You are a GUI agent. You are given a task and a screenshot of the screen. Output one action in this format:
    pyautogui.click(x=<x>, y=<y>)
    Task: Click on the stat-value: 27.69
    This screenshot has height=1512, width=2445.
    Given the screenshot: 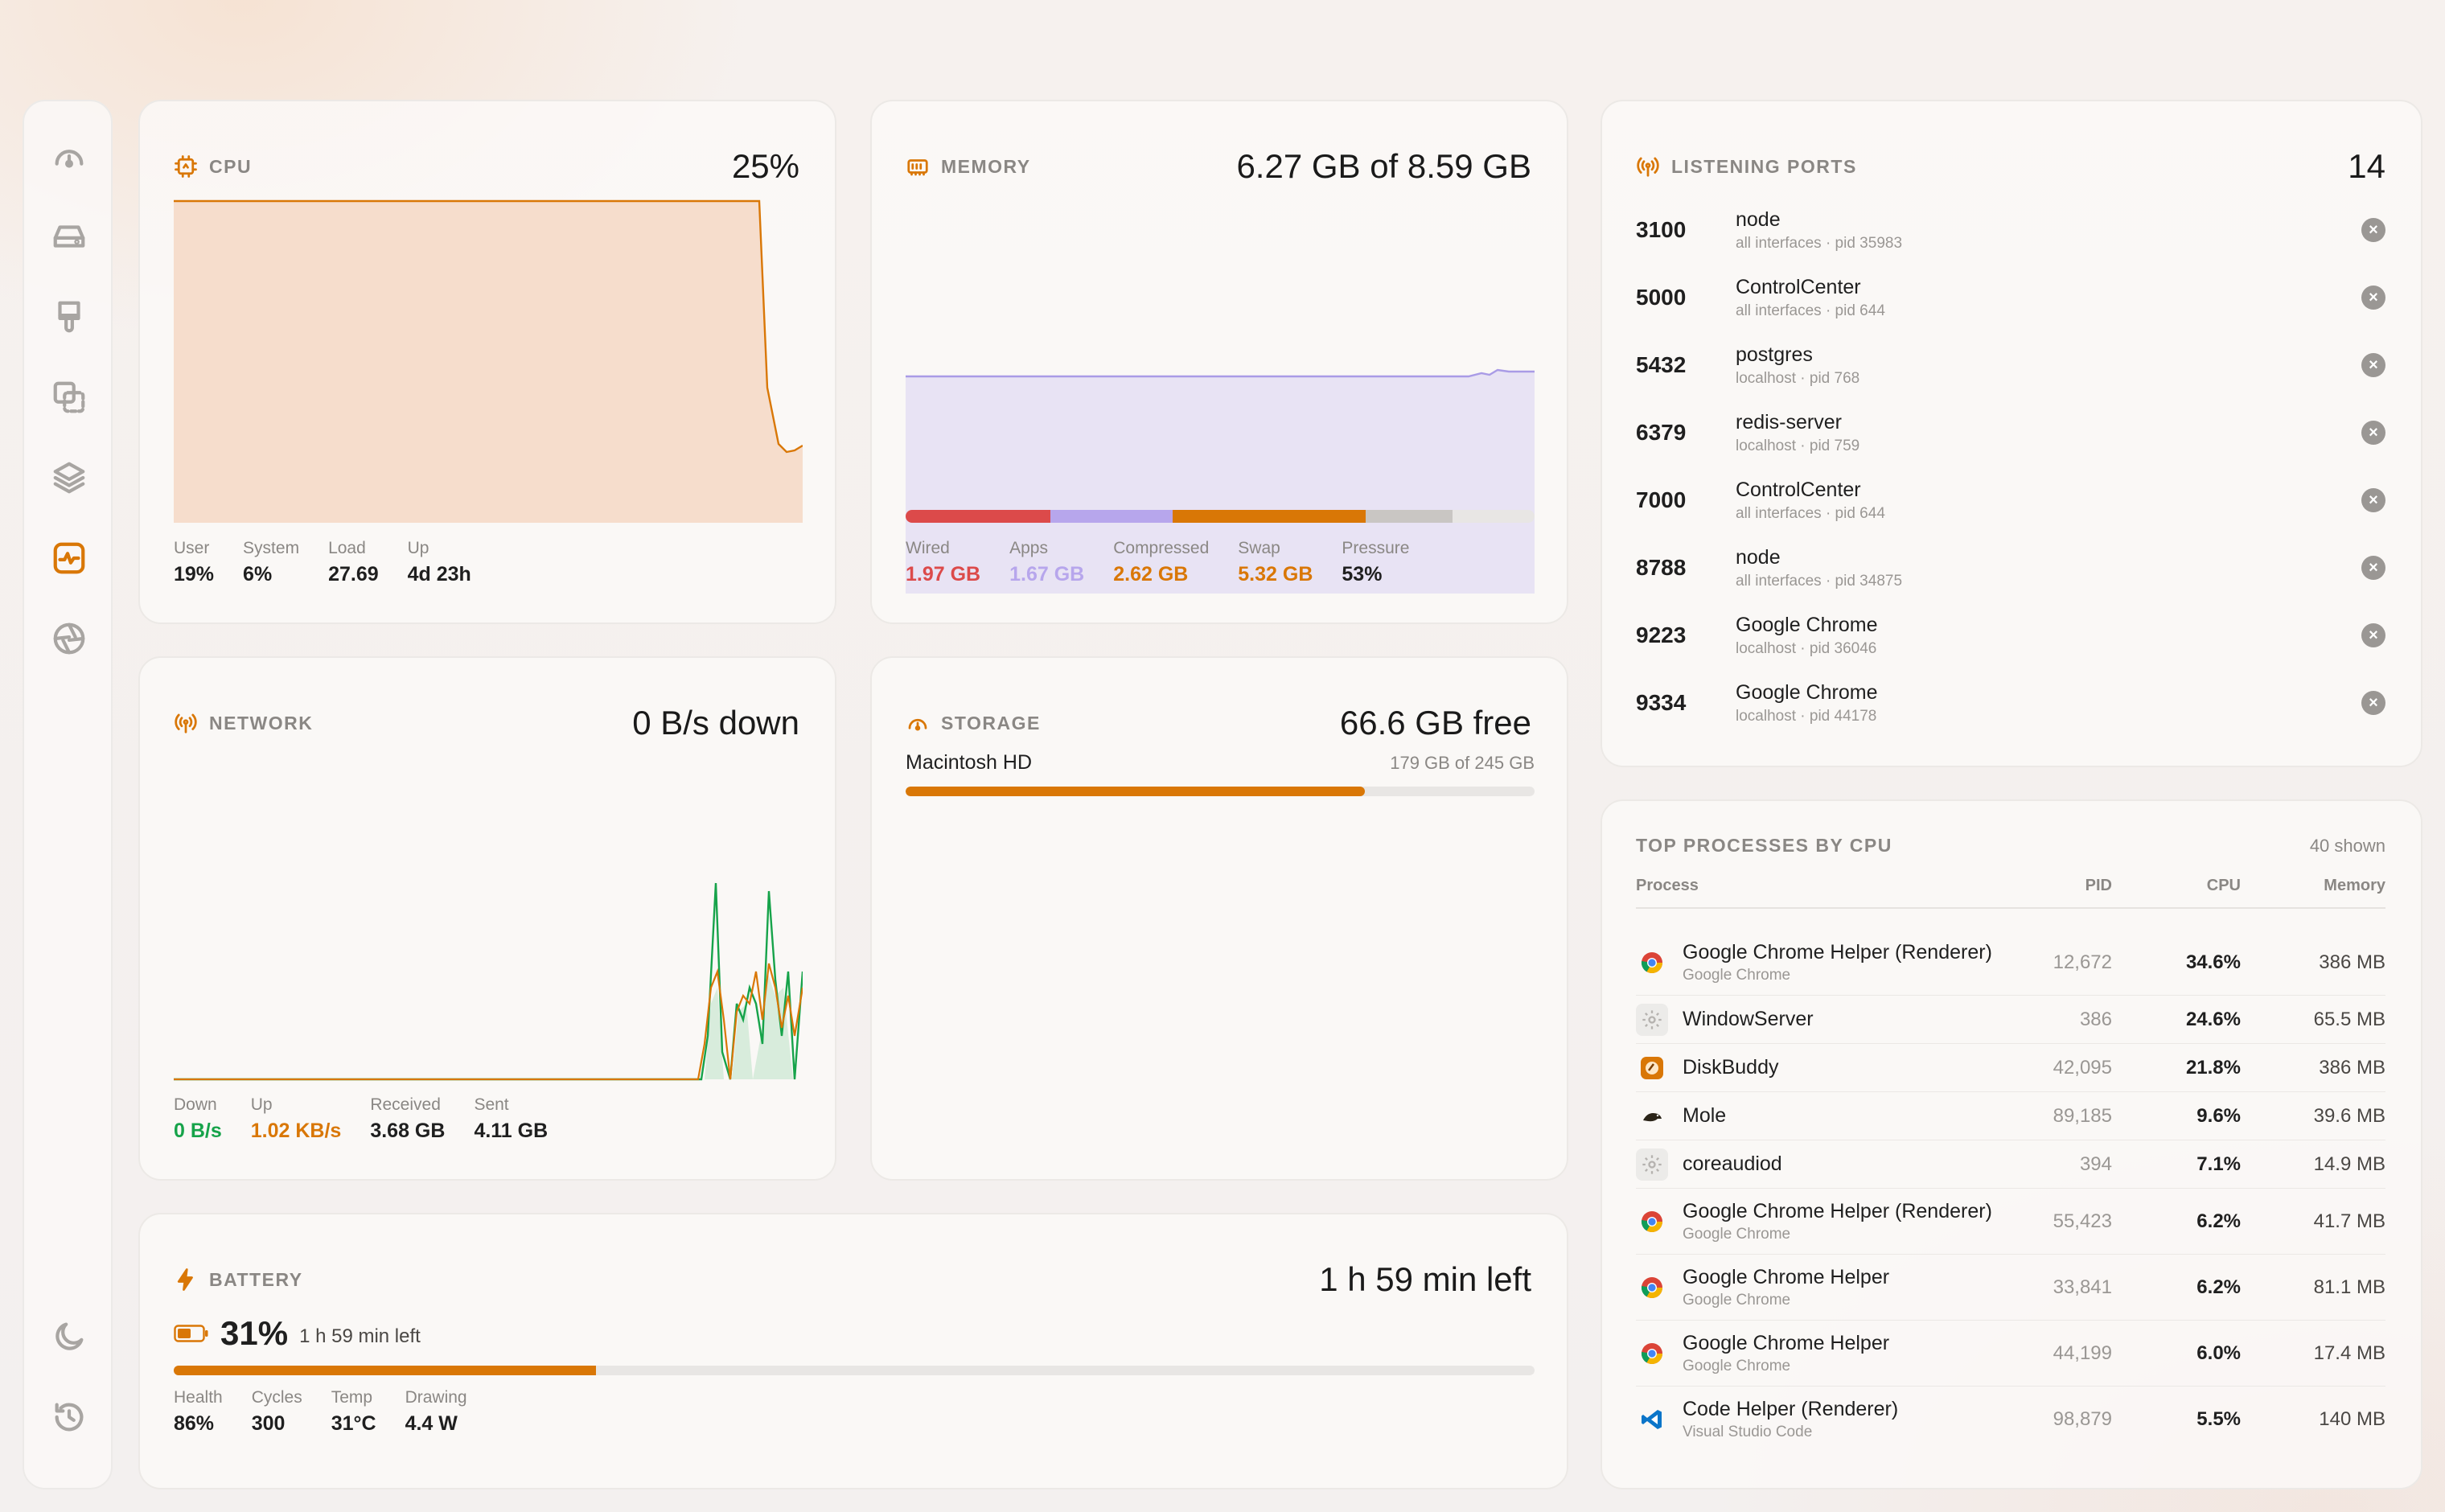 What is the action you would take?
    pyautogui.click(x=353, y=574)
    